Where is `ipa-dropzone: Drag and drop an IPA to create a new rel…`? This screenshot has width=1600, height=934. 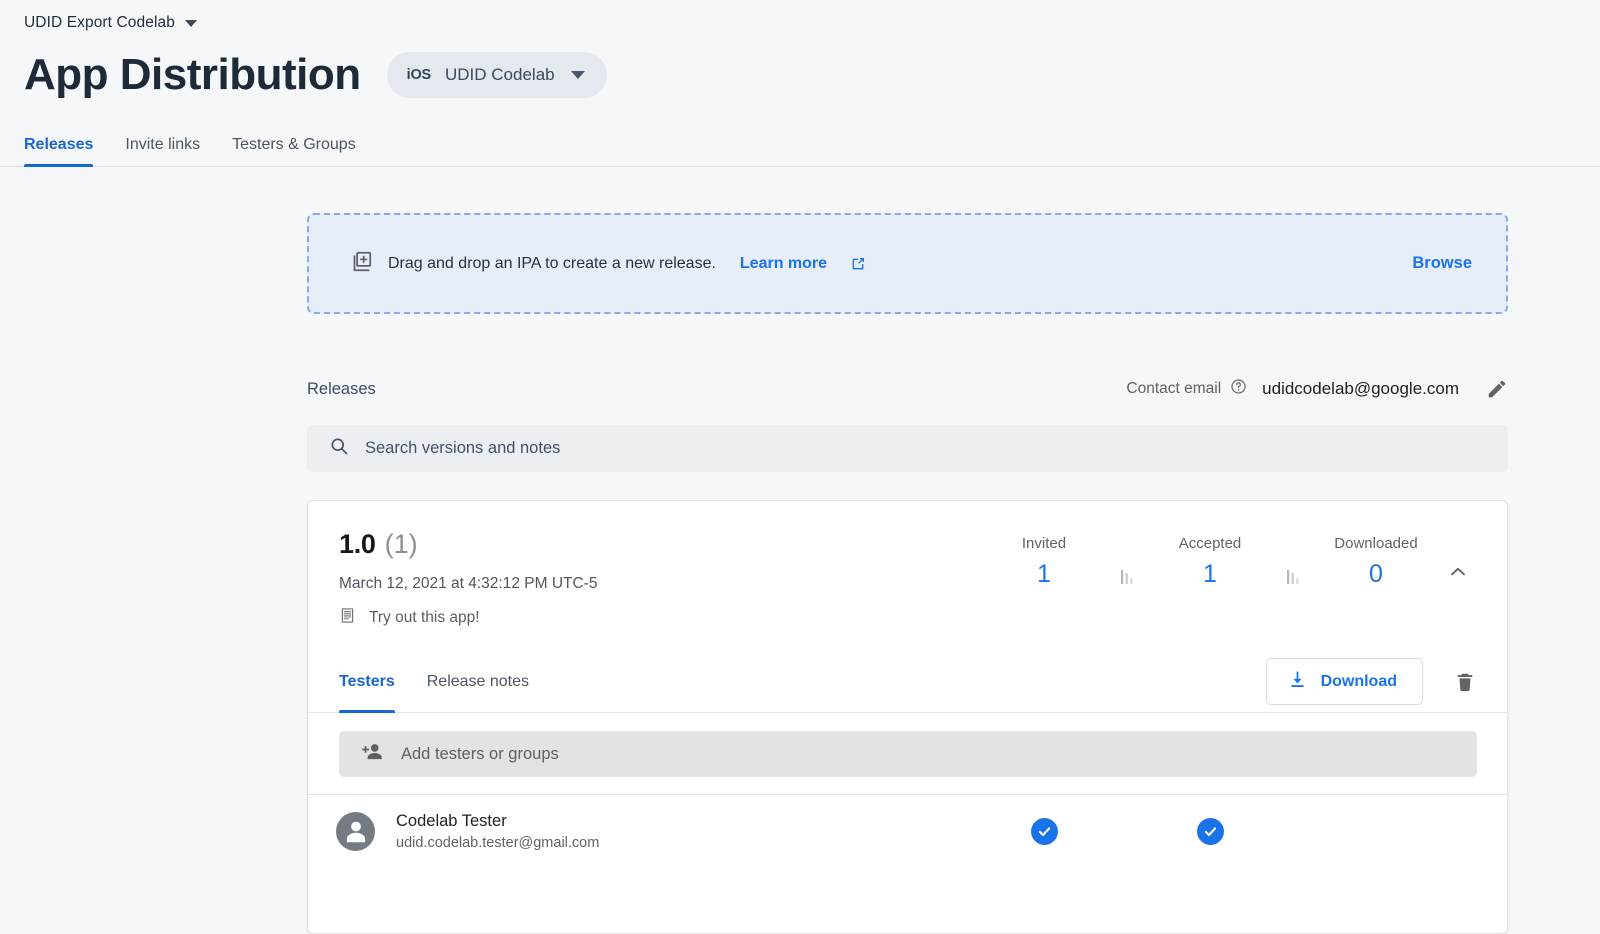 ipa-dropzone: Drag and drop an IPA to create a new rel… is located at coordinates (907, 263).